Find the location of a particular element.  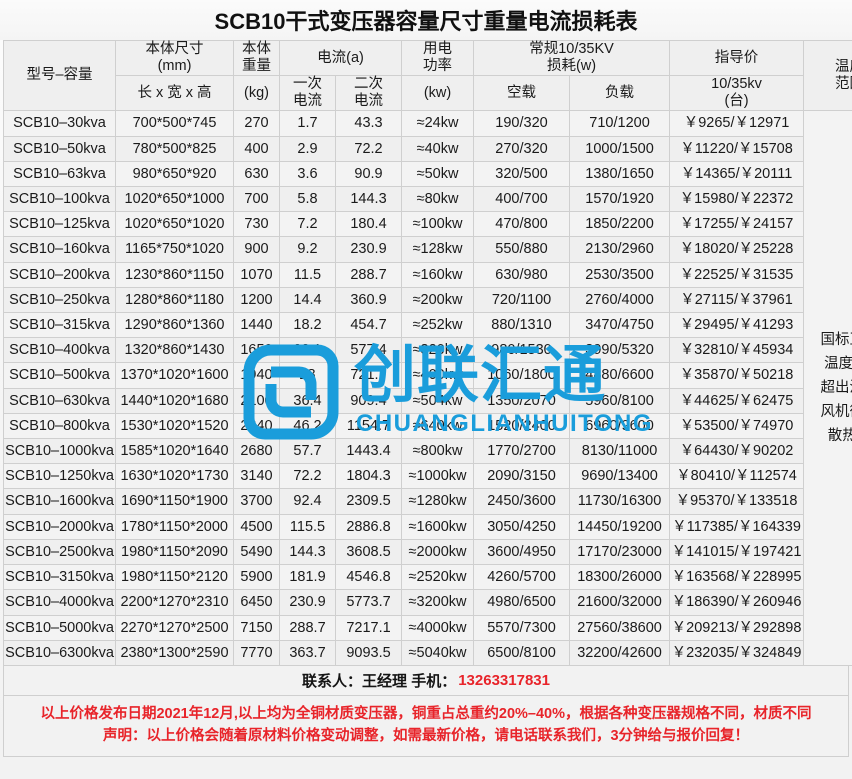

cell-load-loss: 2760/4000 is located at coordinates (620, 300).